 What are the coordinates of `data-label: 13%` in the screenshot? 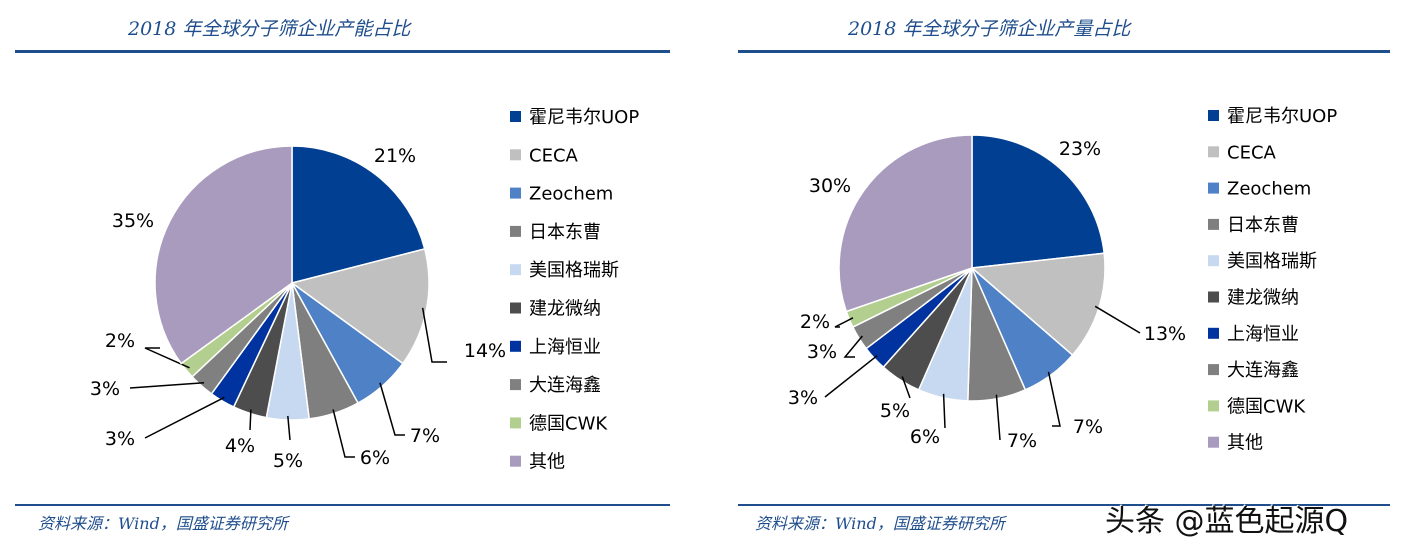 It's located at (1165, 334).